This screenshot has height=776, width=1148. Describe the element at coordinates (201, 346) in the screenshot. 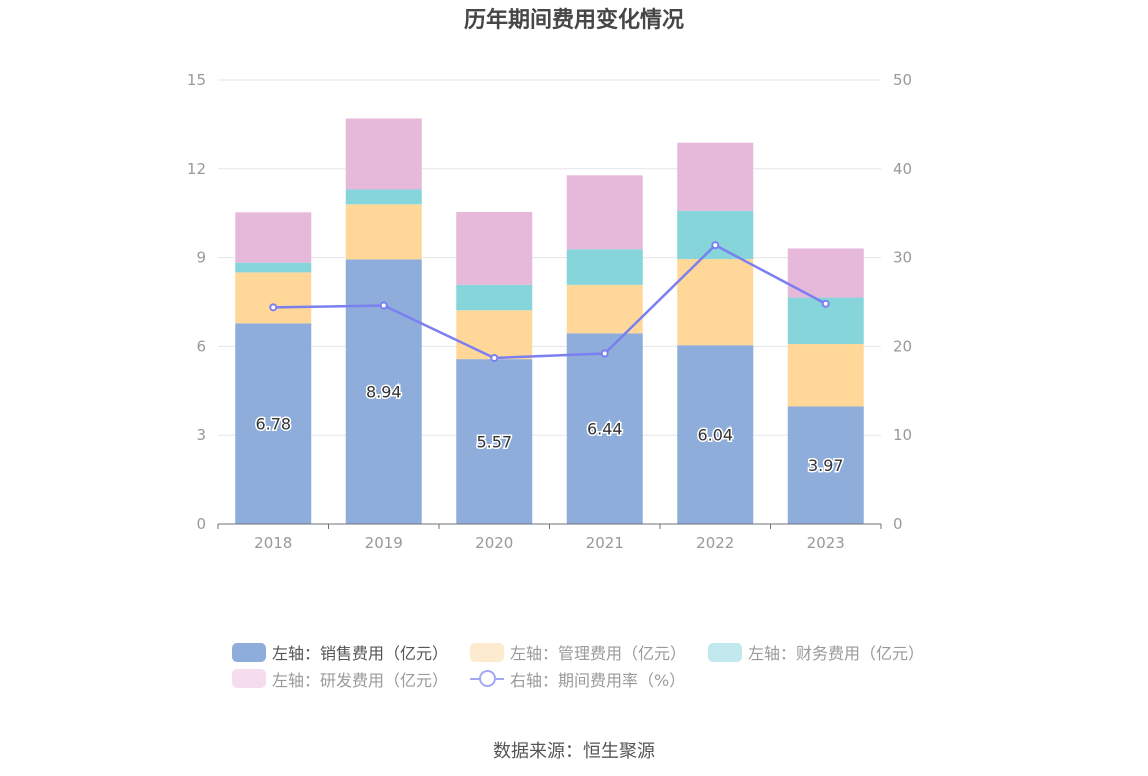

I see `left-axis-tick-label: 6` at that location.